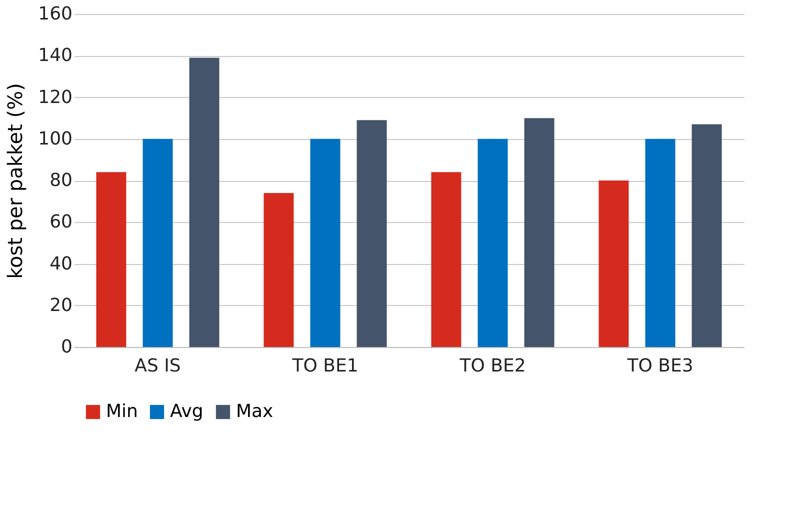  Describe the element at coordinates (492, 366) in the screenshot. I see `x-tick-label: TO BE2` at that location.